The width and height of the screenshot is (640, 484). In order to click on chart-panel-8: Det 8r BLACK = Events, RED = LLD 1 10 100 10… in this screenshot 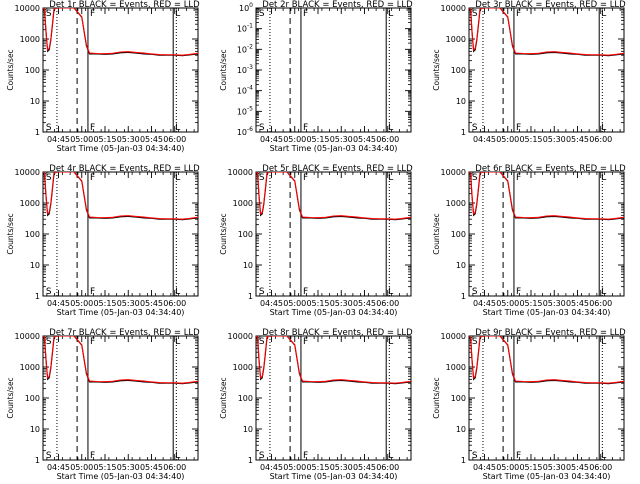, I will do `click(316, 404)`.